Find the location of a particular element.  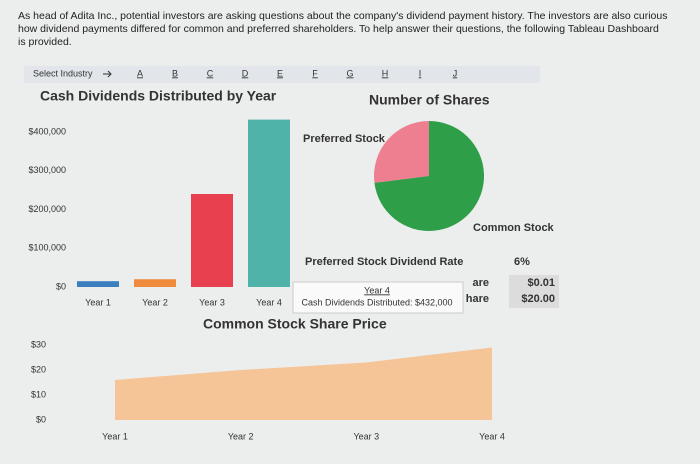

filter-option: D is located at coordinates (245, 73).